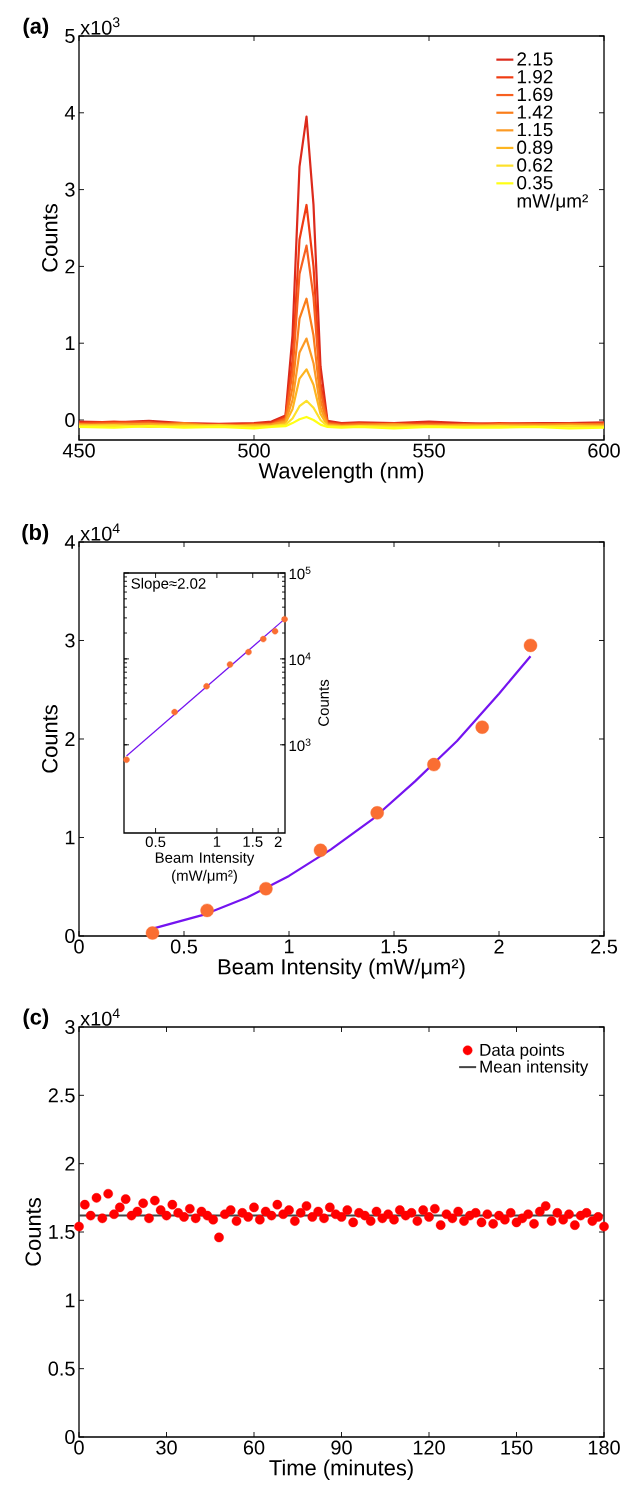  What do you see at coordinates (429, 450) in the screenshot?
I see `x-tick-label: 550` at bounding box center [429, 450].